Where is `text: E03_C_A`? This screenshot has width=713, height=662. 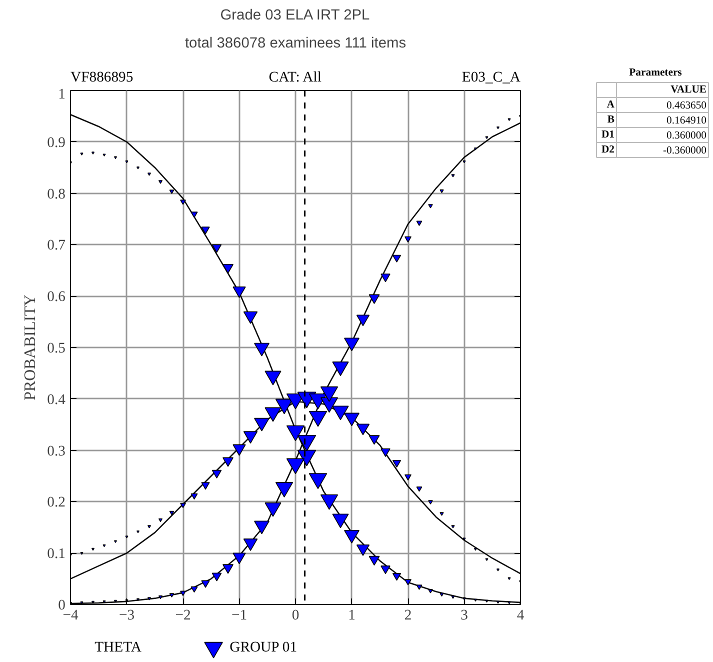 text: E03_C_A is located at coordinates (491, 77).